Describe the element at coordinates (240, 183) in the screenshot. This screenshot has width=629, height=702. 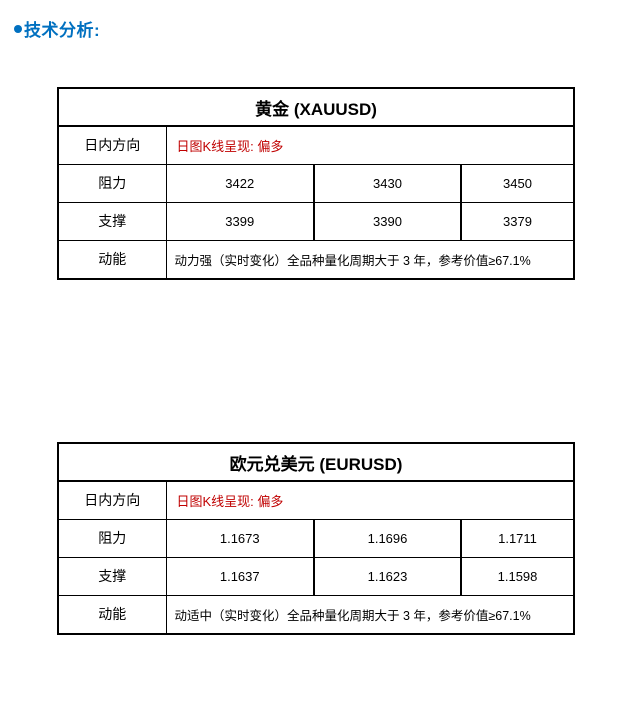
I see `resistance-value-1: 3422` at that location.